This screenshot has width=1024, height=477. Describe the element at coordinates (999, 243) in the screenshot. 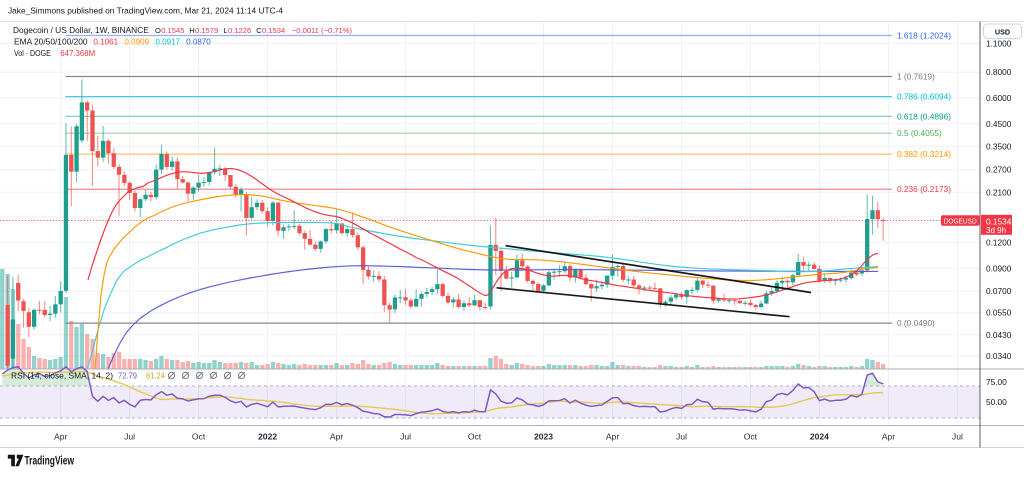

I see `svg-text: 0.1200` at that location.